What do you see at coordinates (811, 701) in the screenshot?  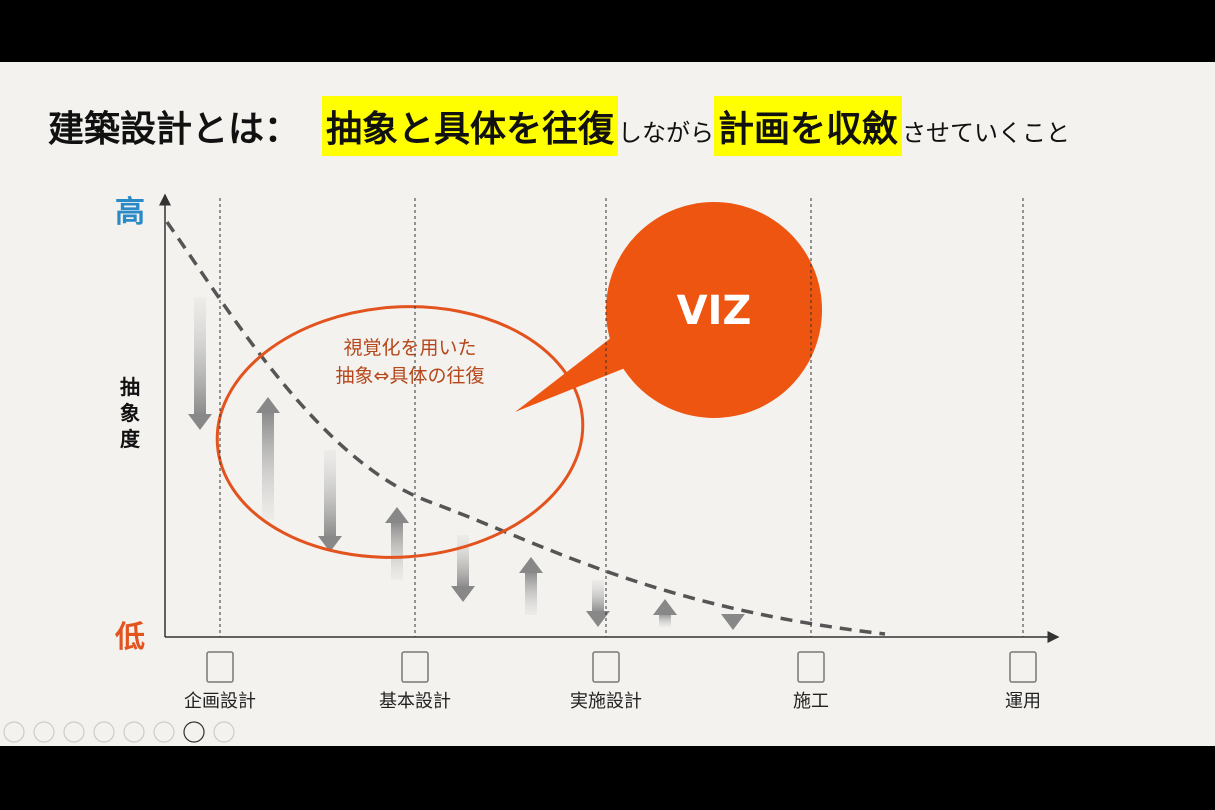 I see `phase-label: 施工` at bounding box center [811, 701].